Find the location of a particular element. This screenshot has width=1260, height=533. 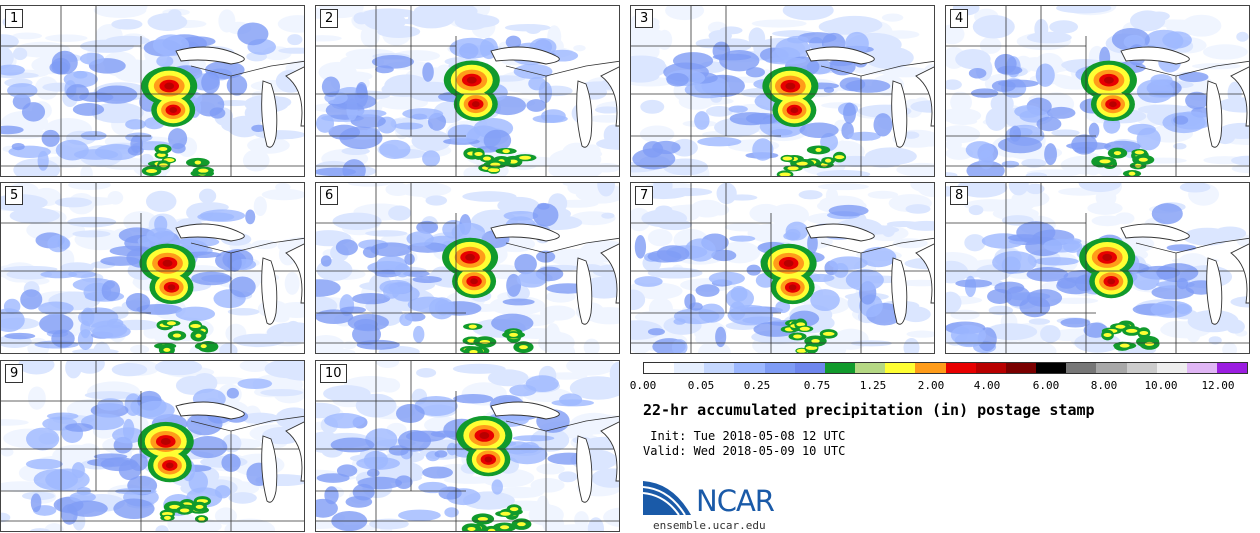

panel-label-5: 5 is located at coordinates (14, 195).